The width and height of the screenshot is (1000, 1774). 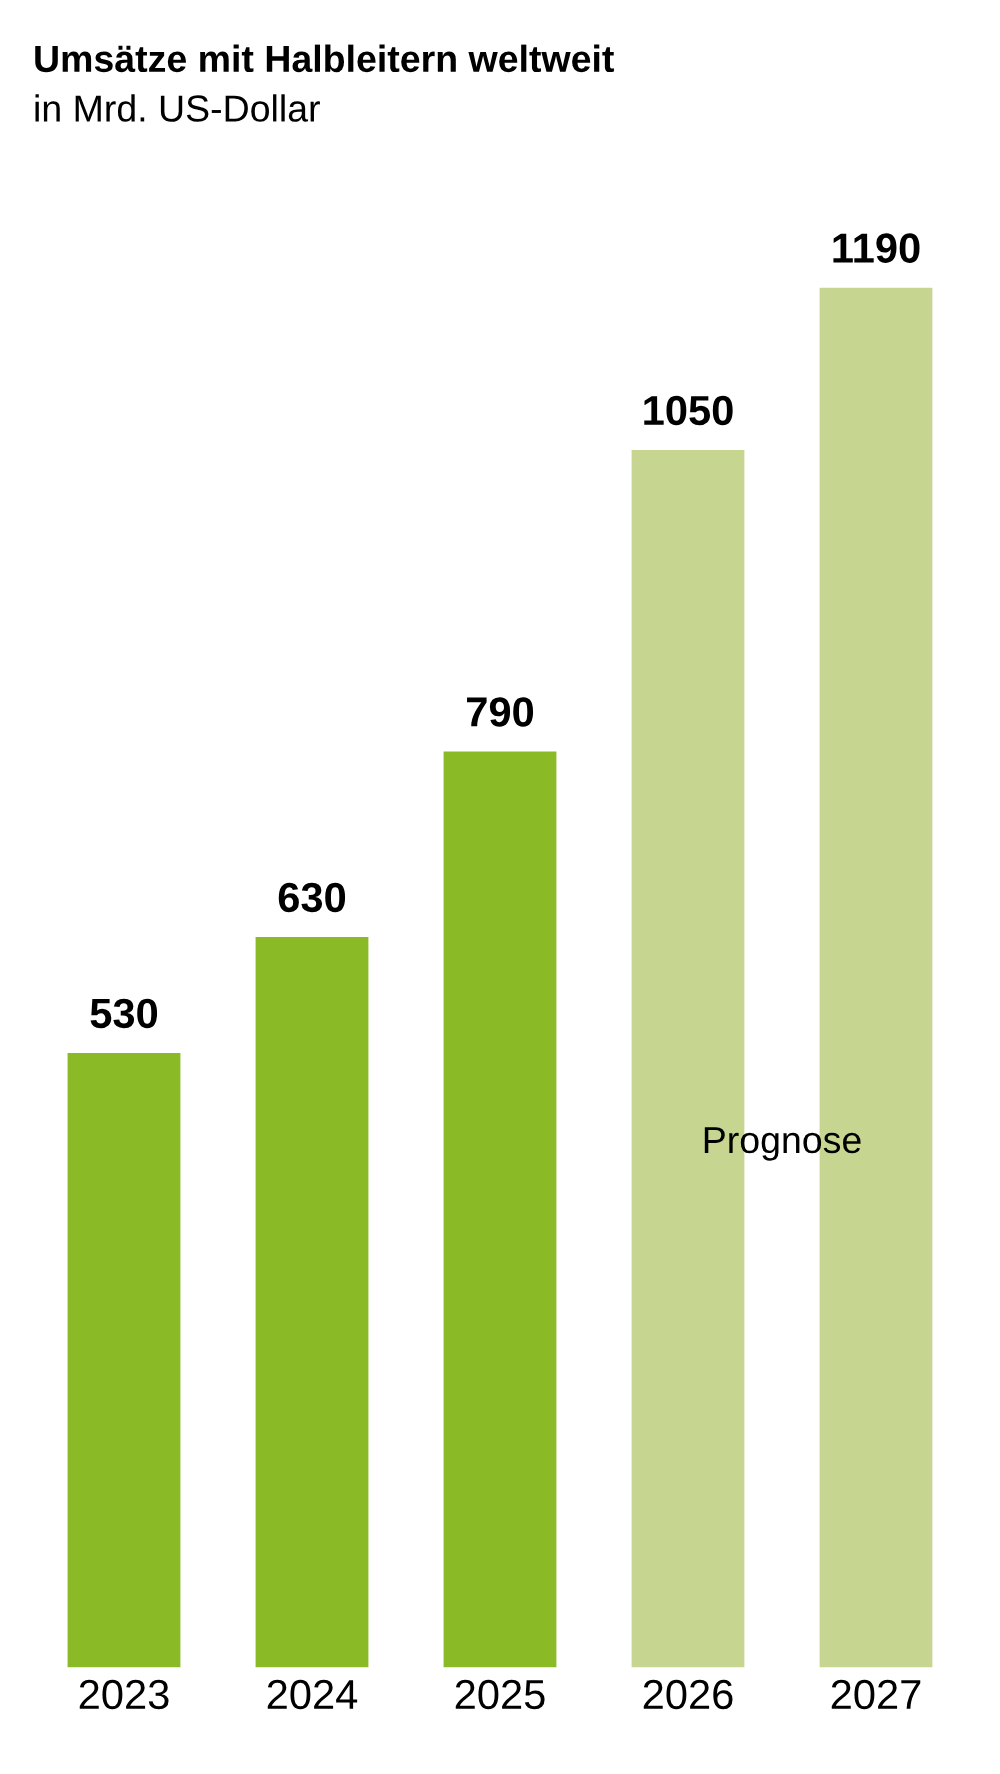 I want to click on x-tick-label: 2025, so click(x=500, y=1694).